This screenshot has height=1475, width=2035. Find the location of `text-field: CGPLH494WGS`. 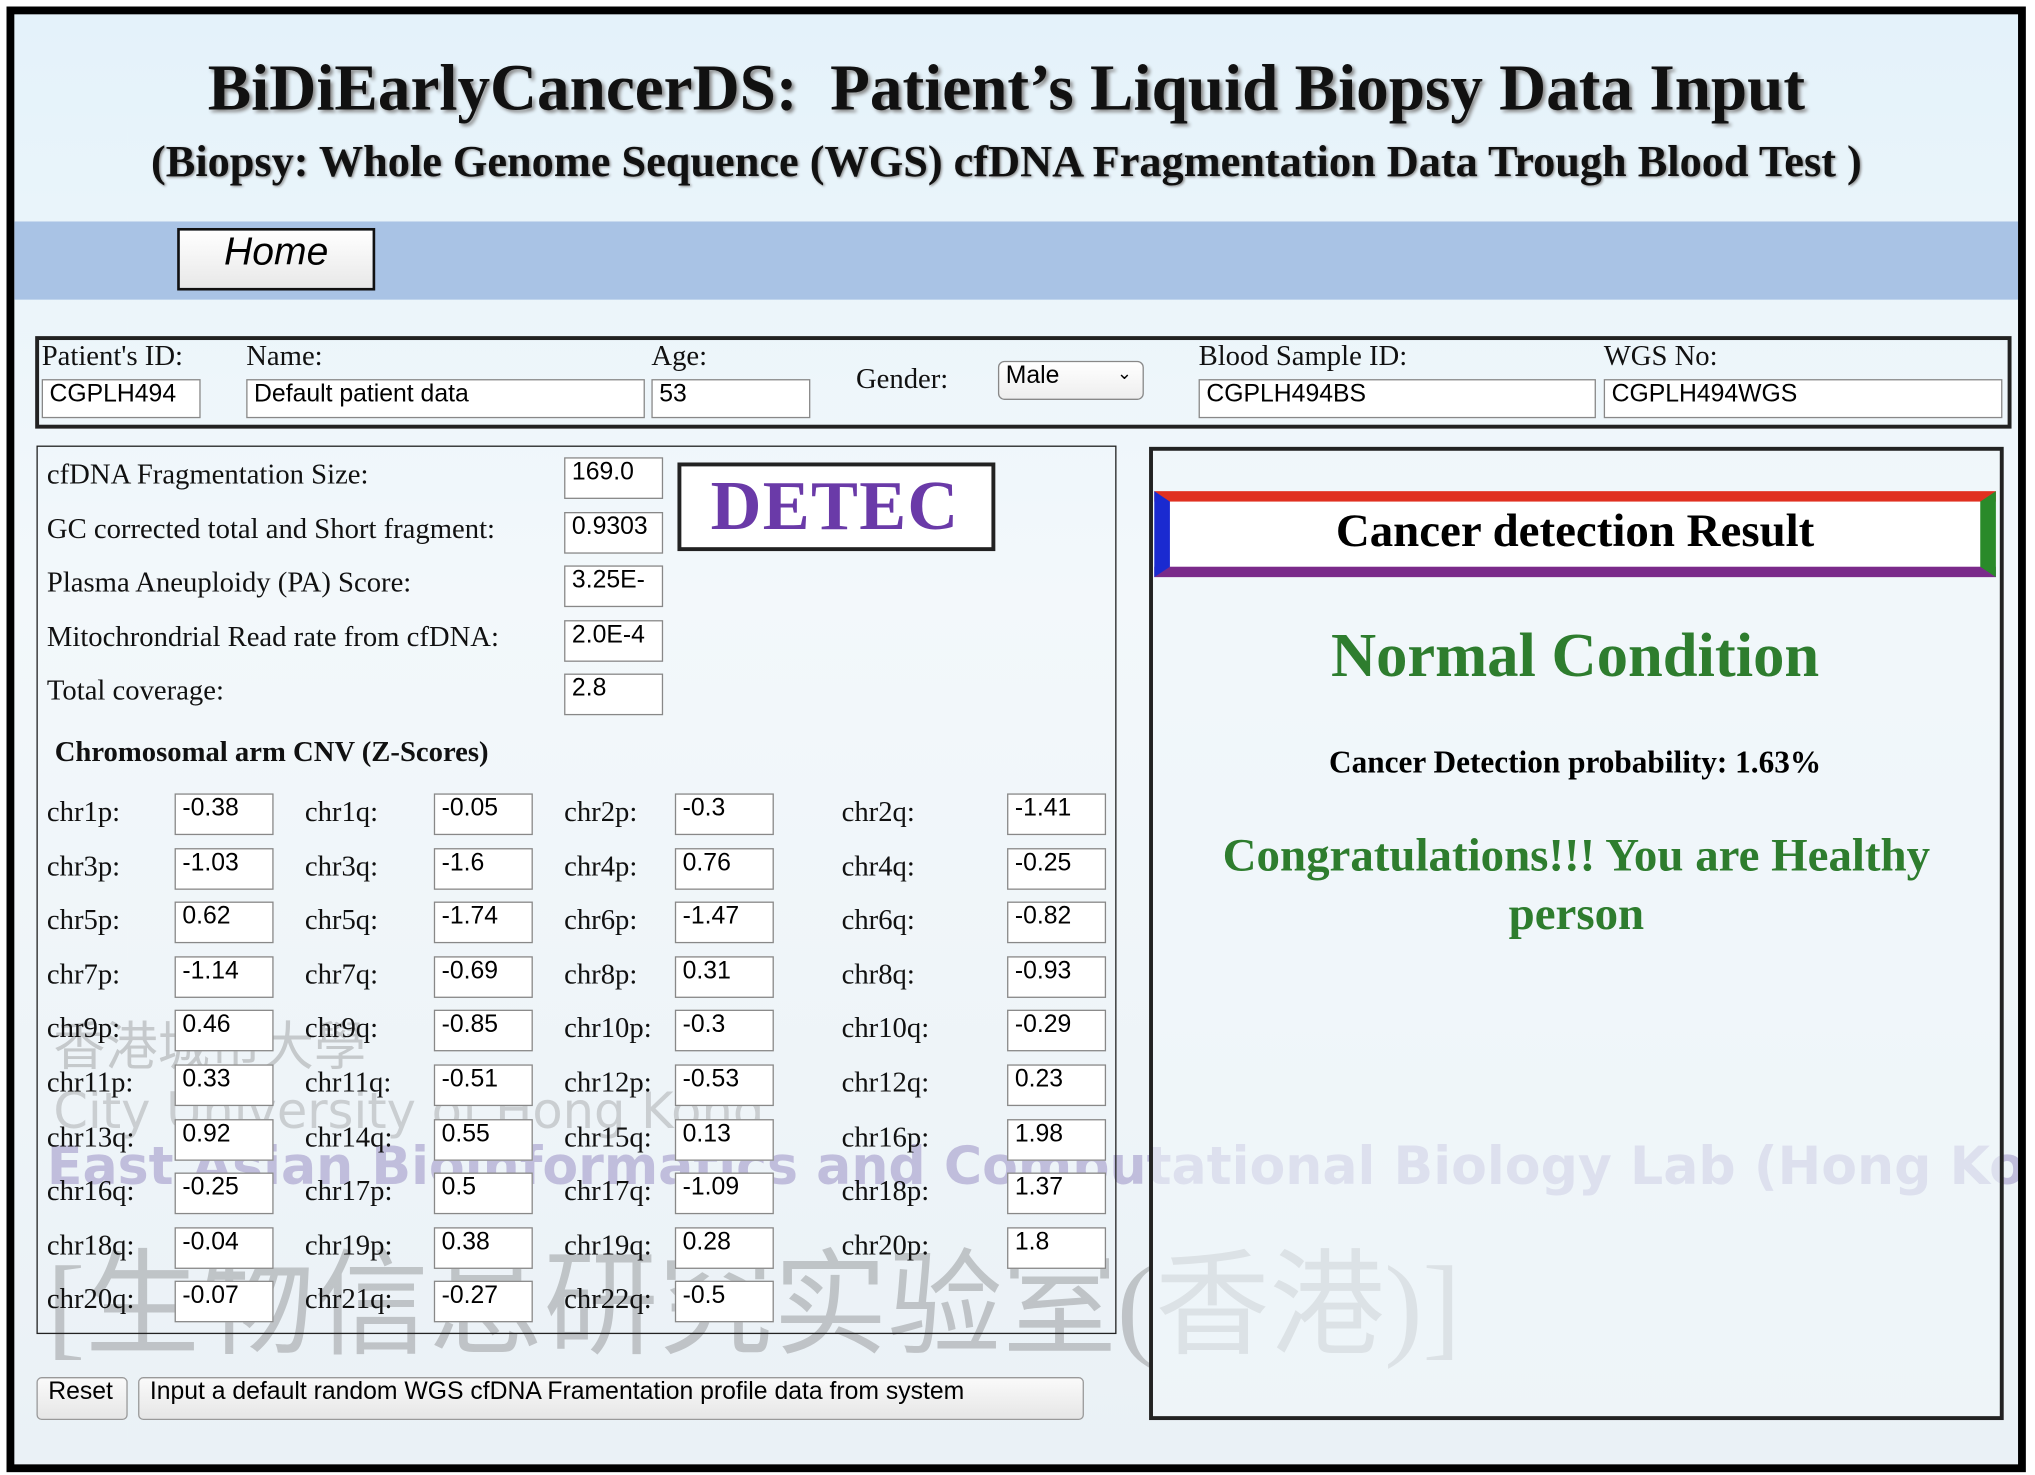

text-field: CGPLH494WGS is located at coordinates (1803, 399).